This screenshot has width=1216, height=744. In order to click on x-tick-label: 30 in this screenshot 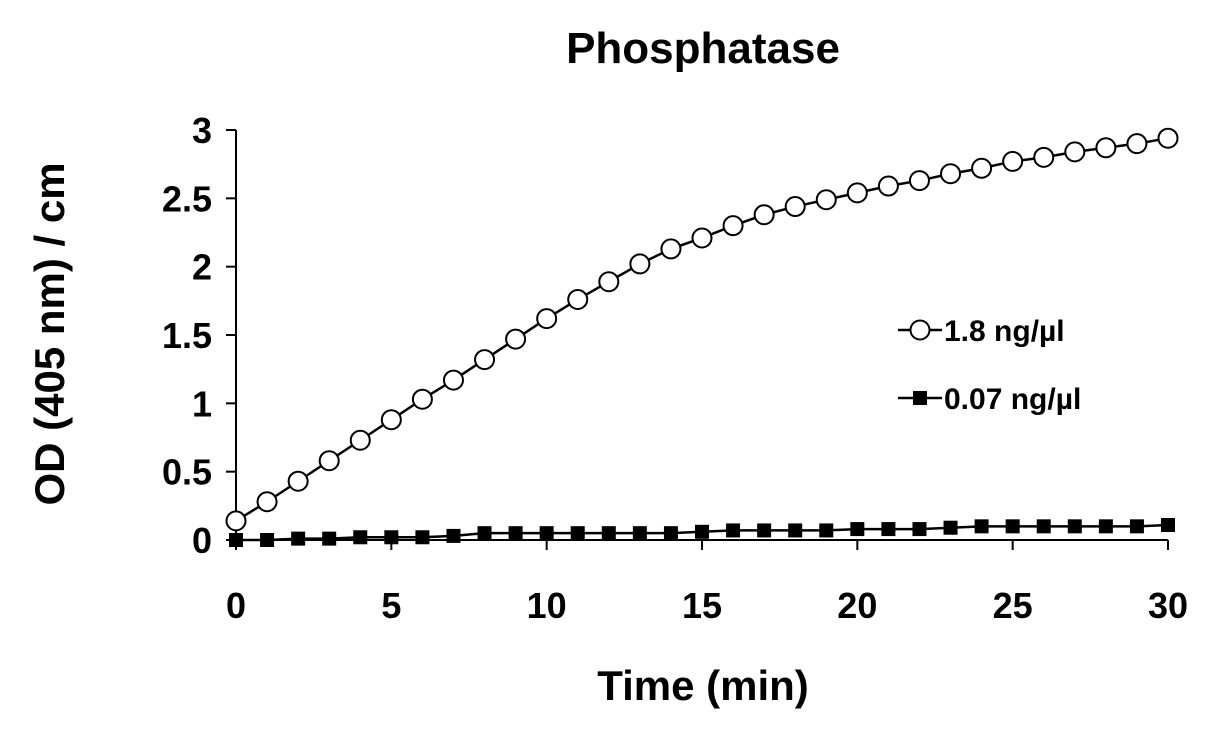, I will do `click(1168, 605)`.